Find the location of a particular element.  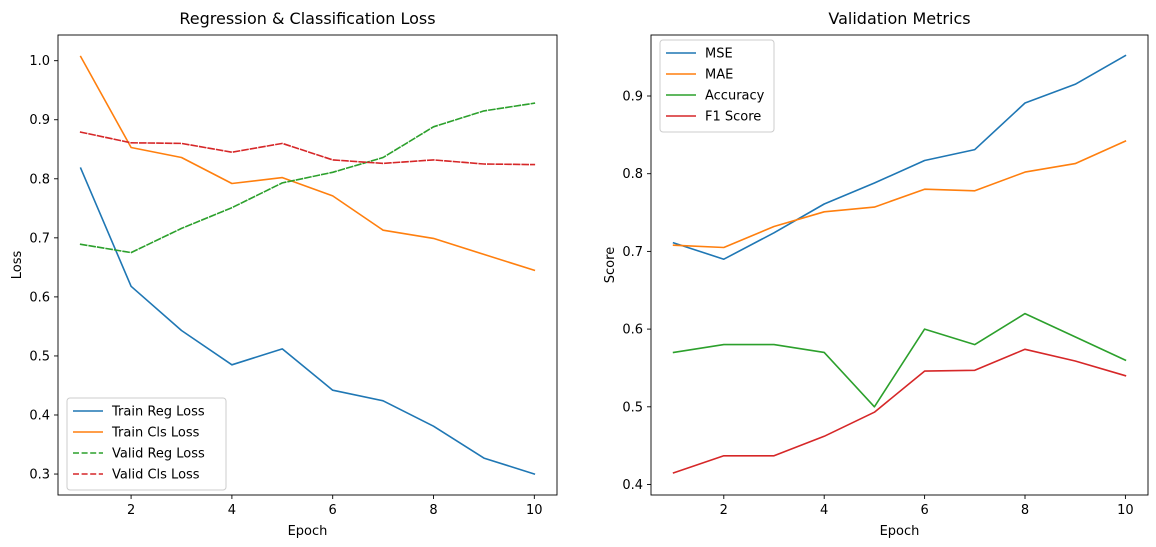

legend-label-2: Train Cls Loss is located at coordinates (155, 433).